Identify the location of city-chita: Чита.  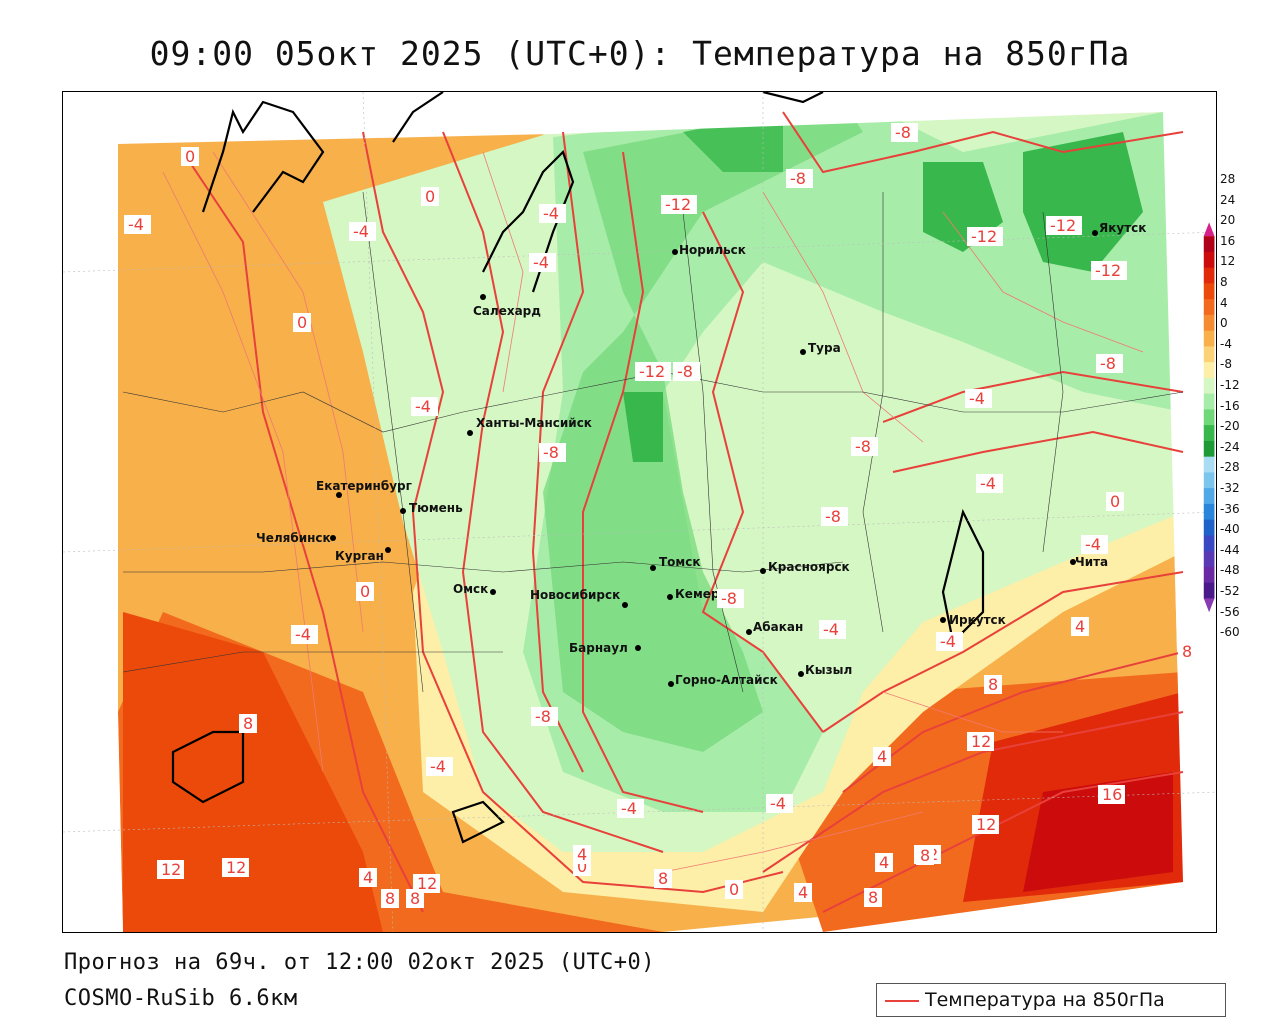
(1091, 562).